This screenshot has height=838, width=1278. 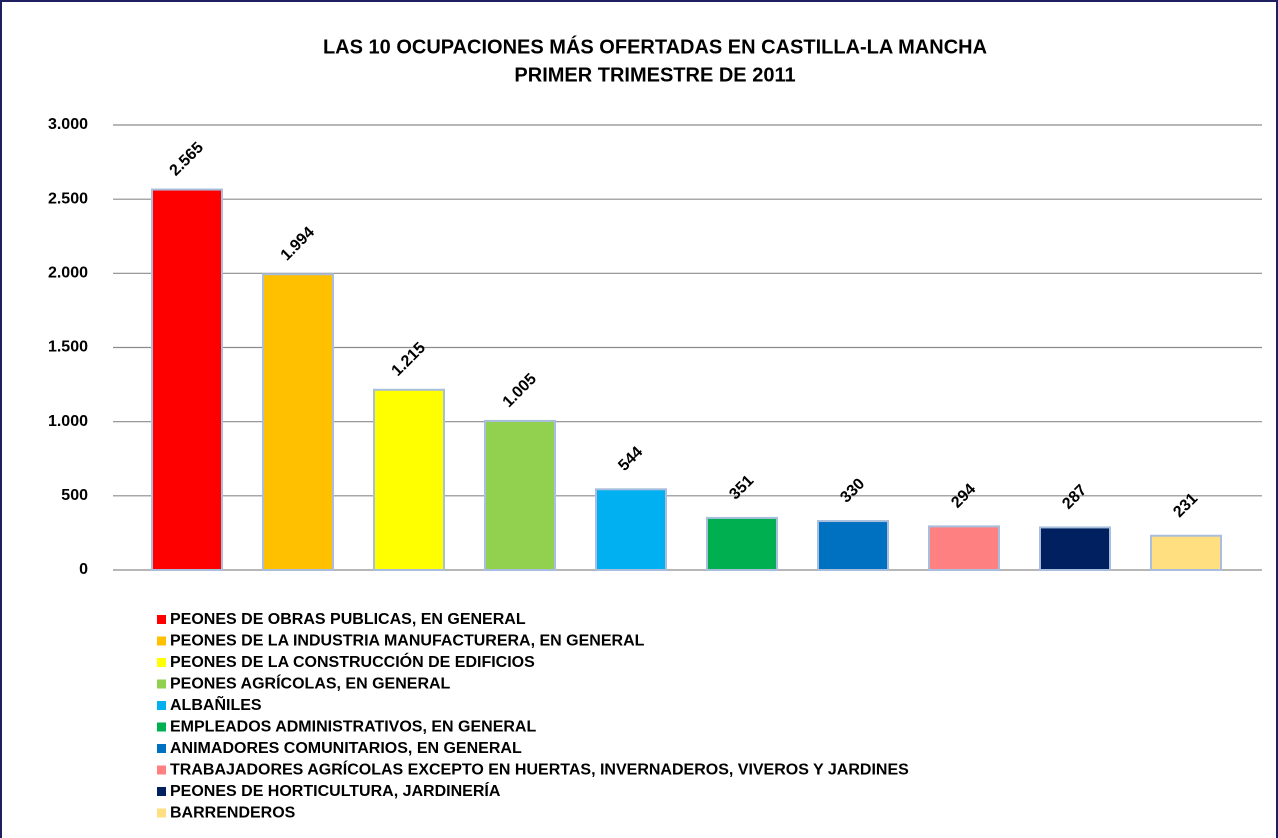 I want to click on y-tick-label: 2.000, so click(x=68, y=273).